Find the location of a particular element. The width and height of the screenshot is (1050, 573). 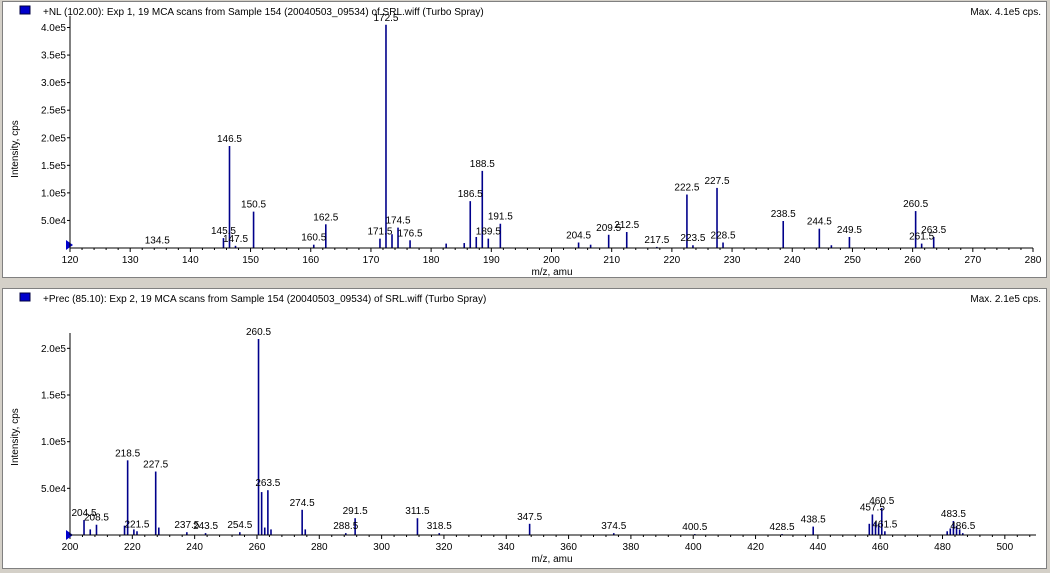

peak-label: 238.5 is located at coordinates (783, 214).